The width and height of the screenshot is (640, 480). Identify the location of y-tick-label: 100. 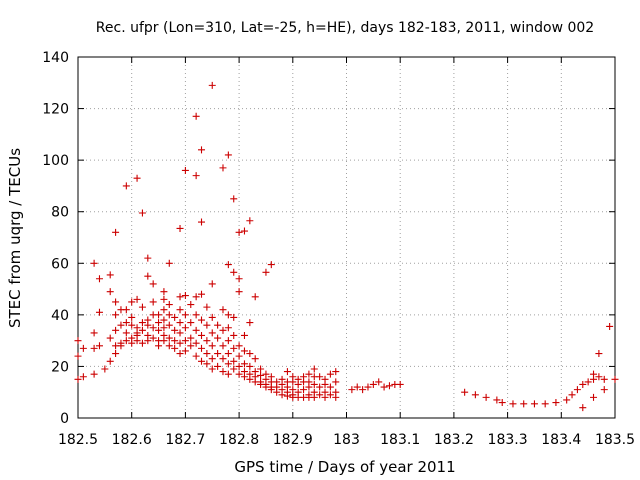
(55, 161).